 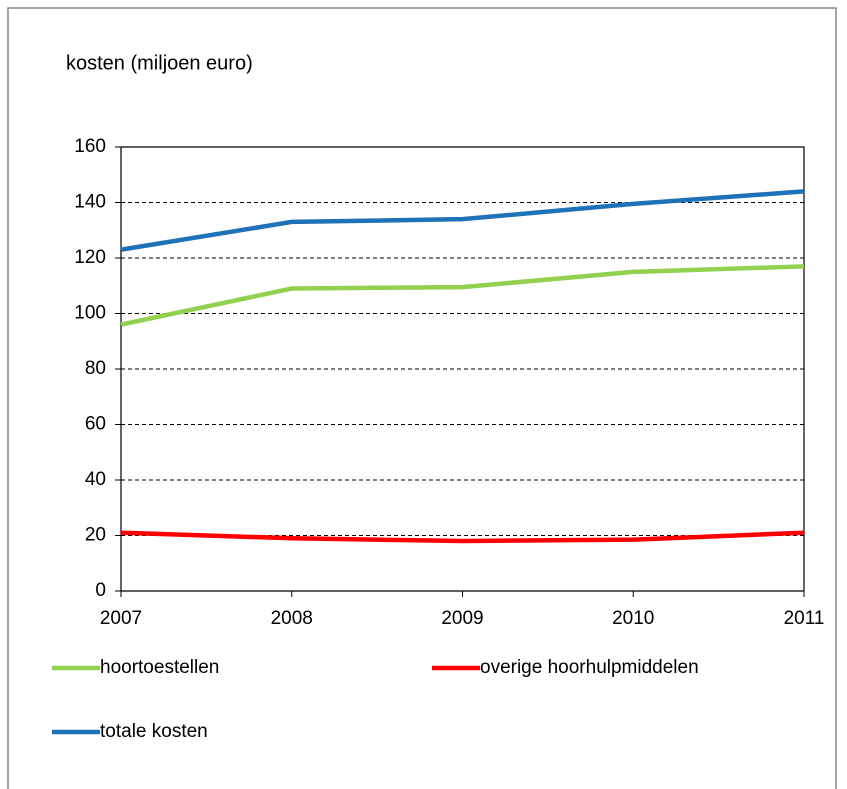 I want to click on y-tick-label: 160, so click(x=90, y=146).